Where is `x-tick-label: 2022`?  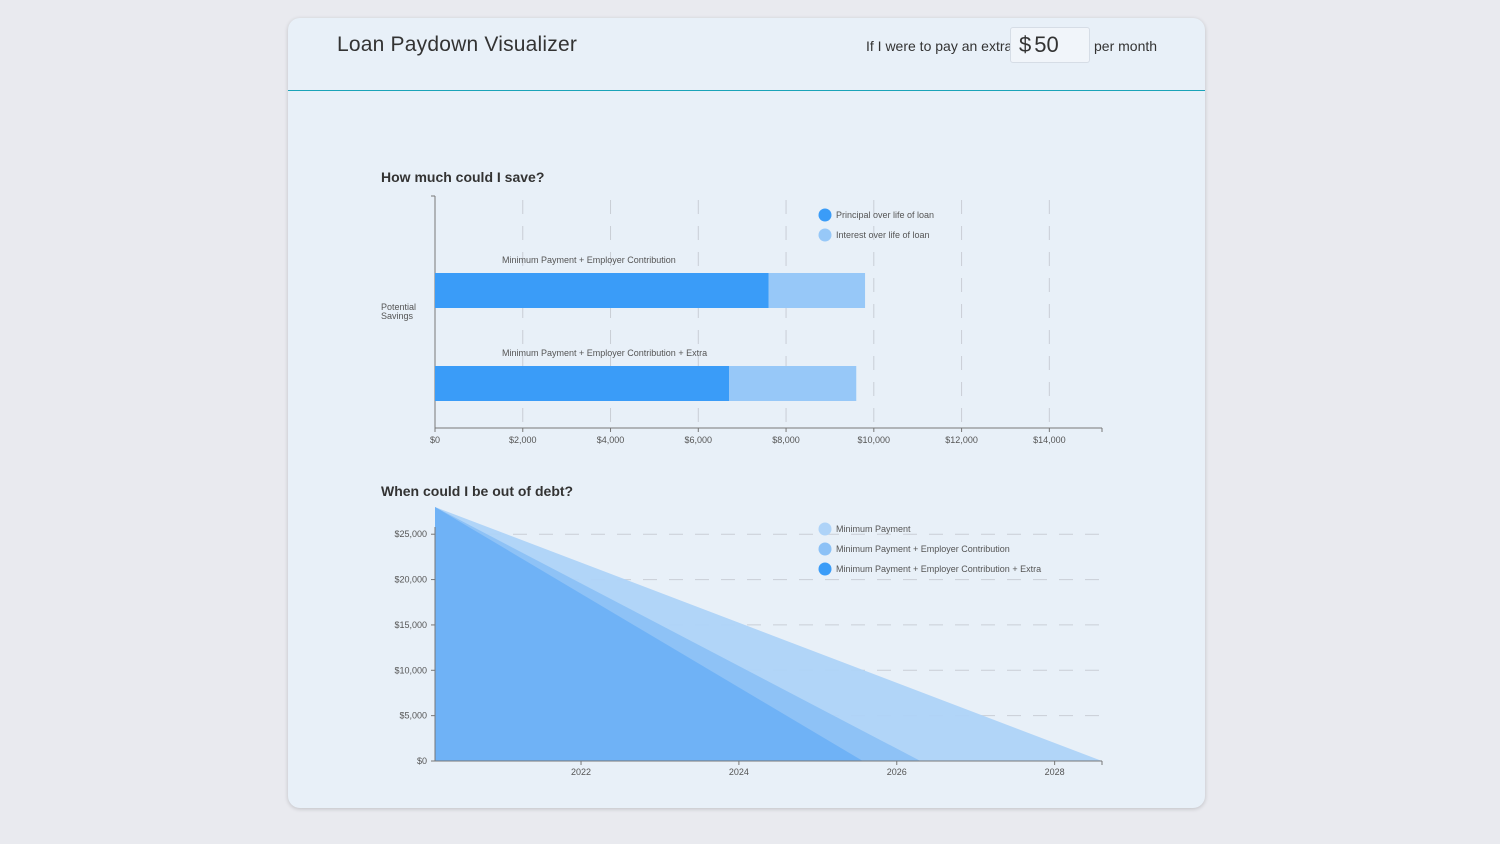
x-tick-label: 2022 is located at coordinates (581, 772).